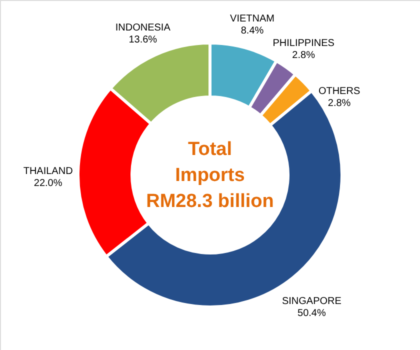 This screenshot has width=420, height=350. Describe the element at coordinates (143, 28) in the screenshot. I see `slice-label: INDONESIA` at that location.